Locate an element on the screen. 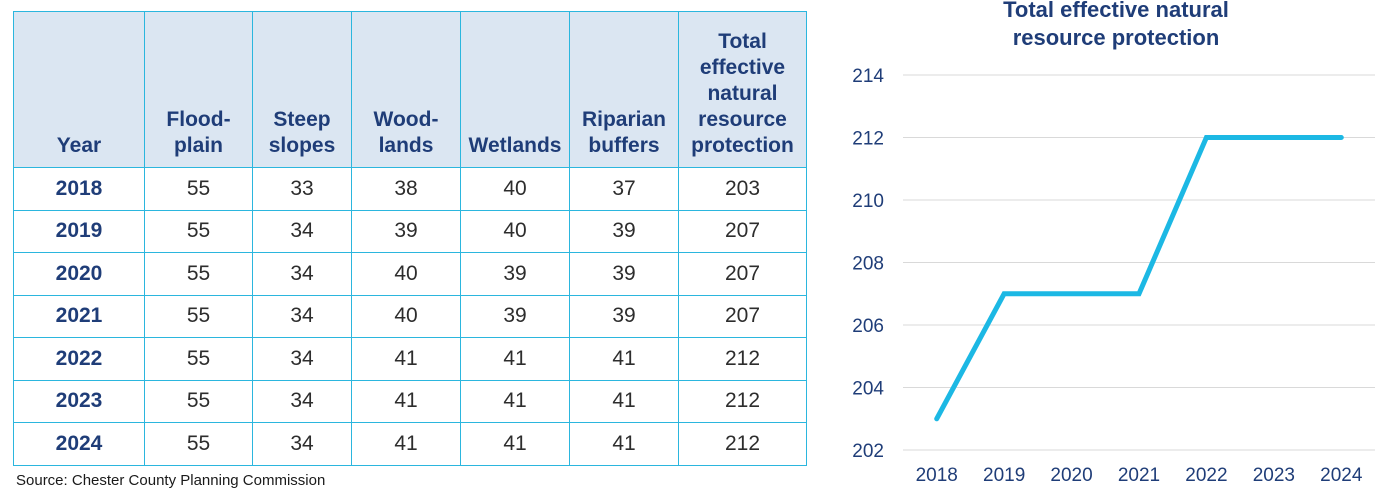 Image resolution: width=1387 pixels, height=504 pixels. column-header: Steep slopes is located at coordinates (302, 89).